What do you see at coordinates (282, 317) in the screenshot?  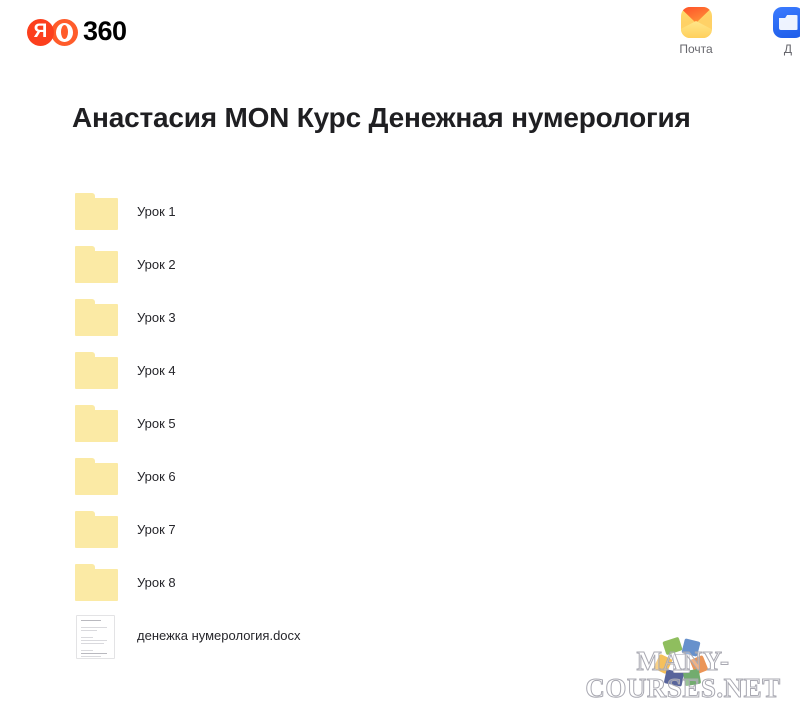 I see `list-item: Урок 3` at bounding box center [282, 317].